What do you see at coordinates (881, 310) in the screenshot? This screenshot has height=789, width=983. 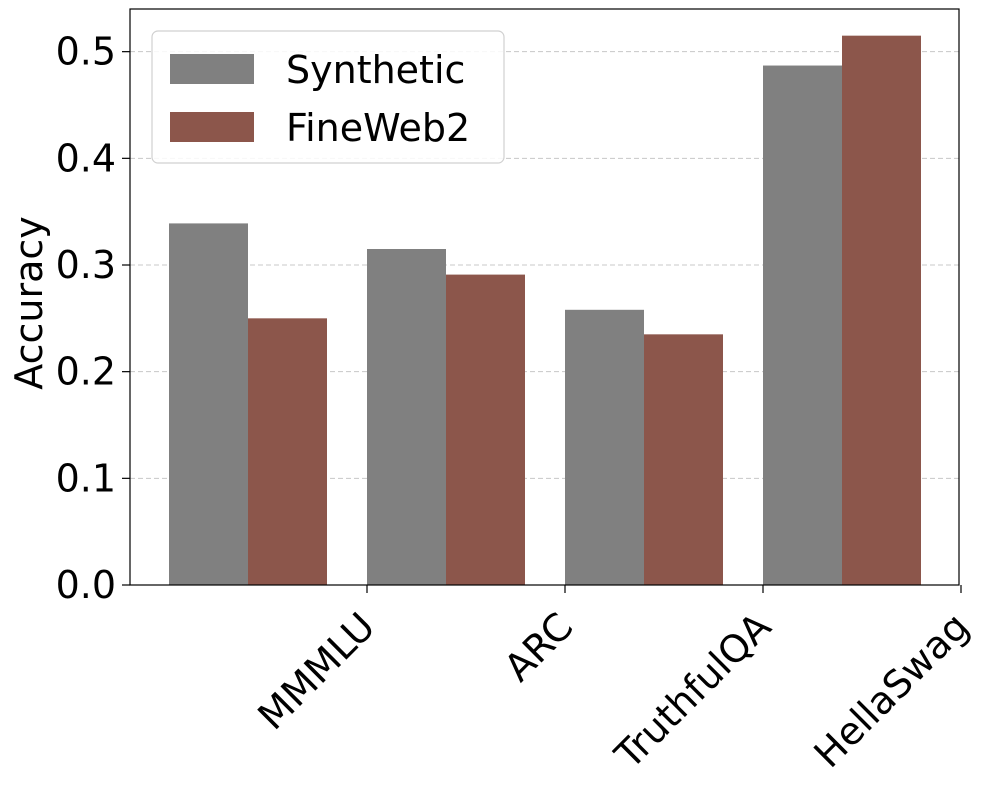 I see `bar-fineweb2-hellaswag` at bounding box center [881, 310].